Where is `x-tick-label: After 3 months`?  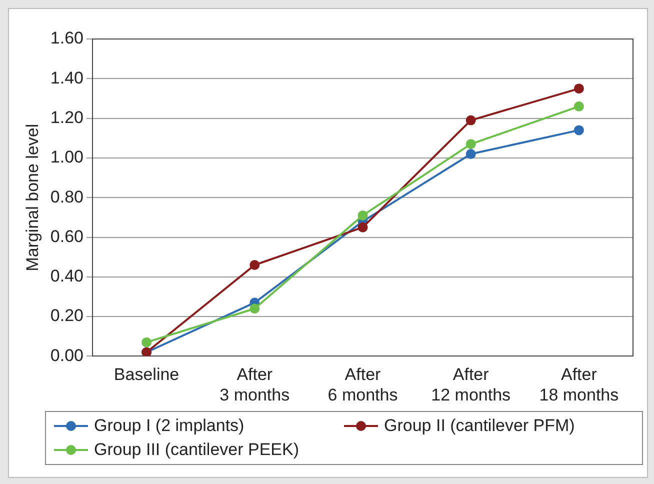
x-tick-label: After 3 months is located at coordinates (255, 384).